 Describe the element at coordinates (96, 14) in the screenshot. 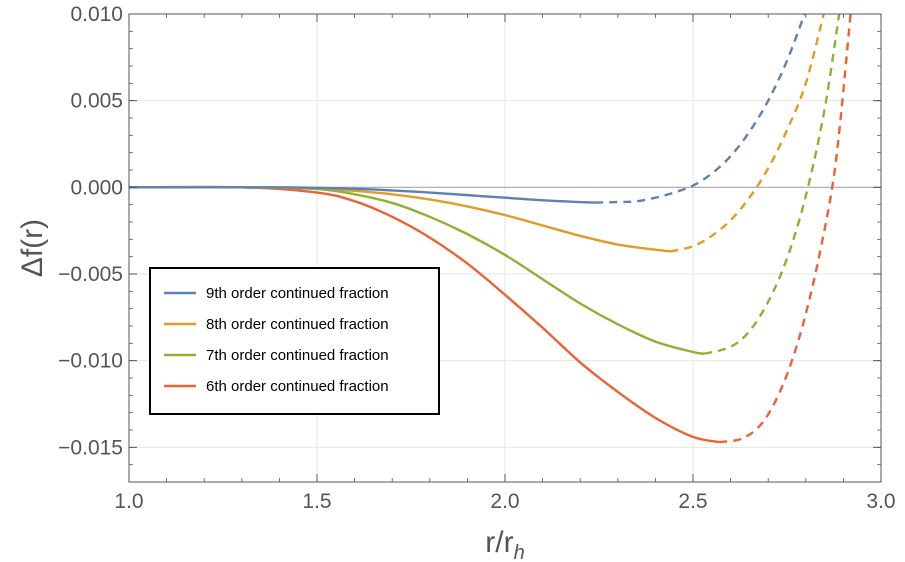

I see `y-tick-label: 0.010` at that location.